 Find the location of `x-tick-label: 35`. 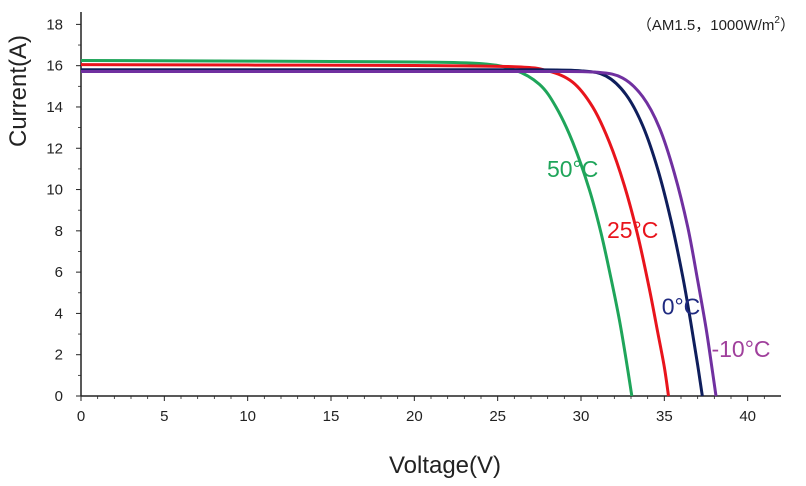

x-tick-label: 35 is located at coordinates (664, 416).